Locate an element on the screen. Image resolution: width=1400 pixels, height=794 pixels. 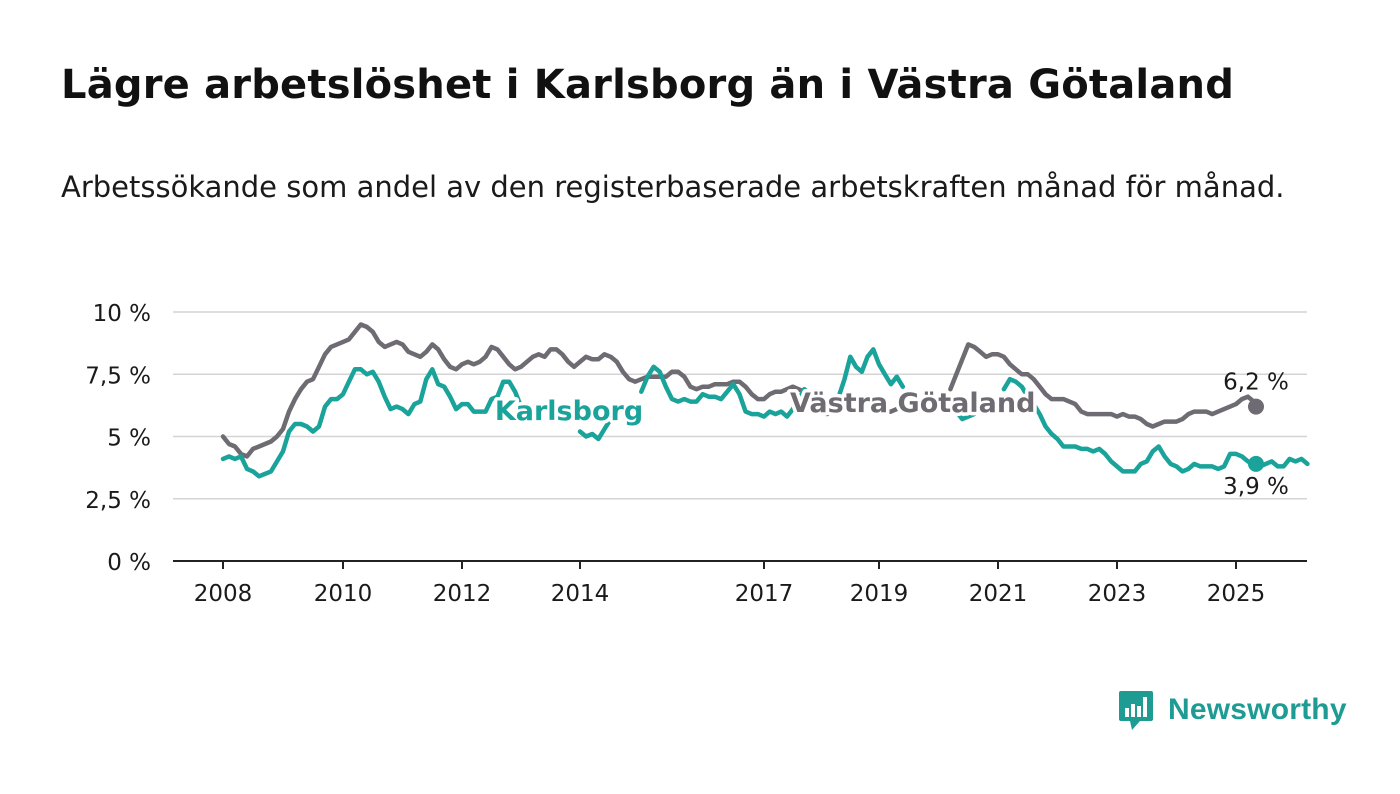
series-end-label: 3,9 % is located at coordinates (1256, 487).